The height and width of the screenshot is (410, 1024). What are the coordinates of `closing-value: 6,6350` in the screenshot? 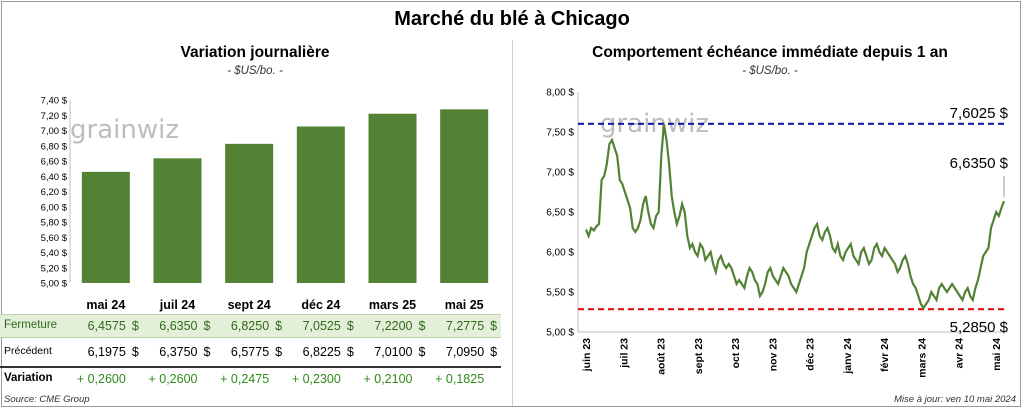 It's located at (178, 326).